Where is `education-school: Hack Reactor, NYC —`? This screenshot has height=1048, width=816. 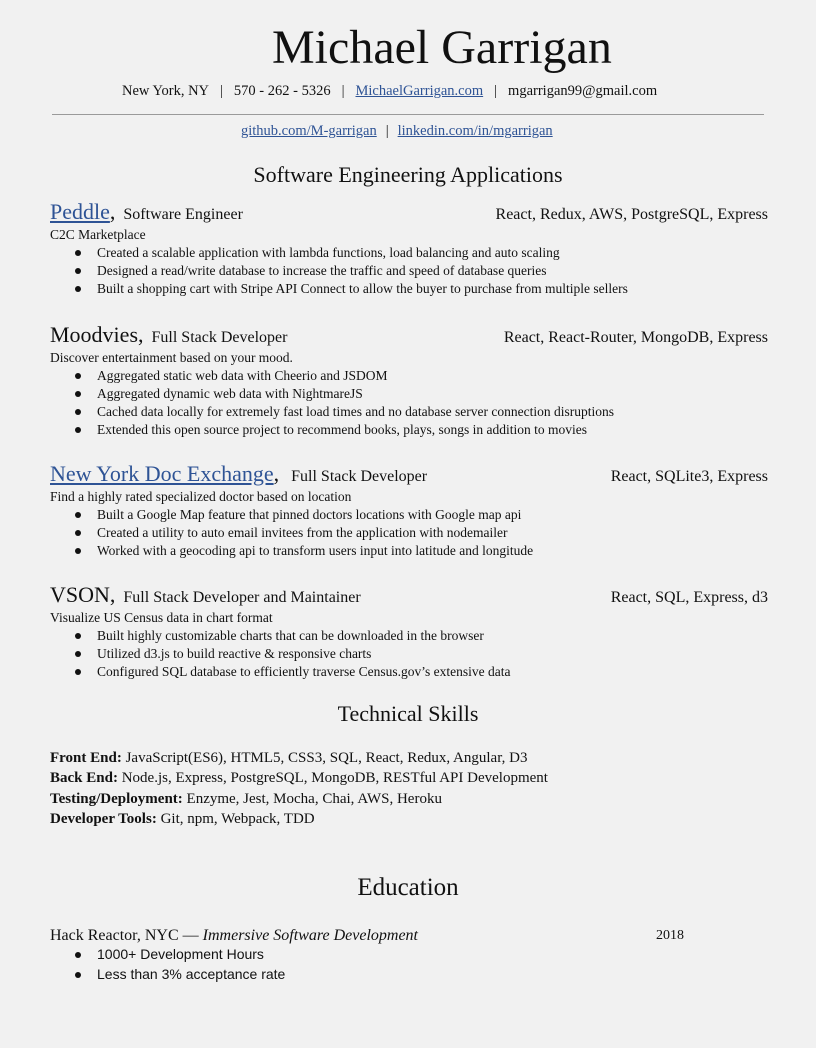 education-school: Hack Reactor, NYC — is located at coordinates (124, 935).